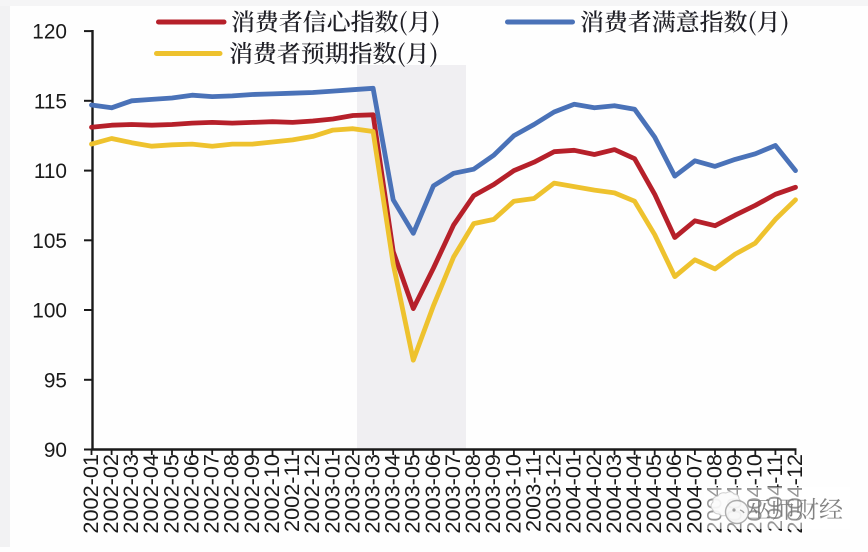 This screenshot has width=868, height=552. Describe the element at coordinates (432, 494) in the screenshot. I see `svg-text: 2003-06` at that location.